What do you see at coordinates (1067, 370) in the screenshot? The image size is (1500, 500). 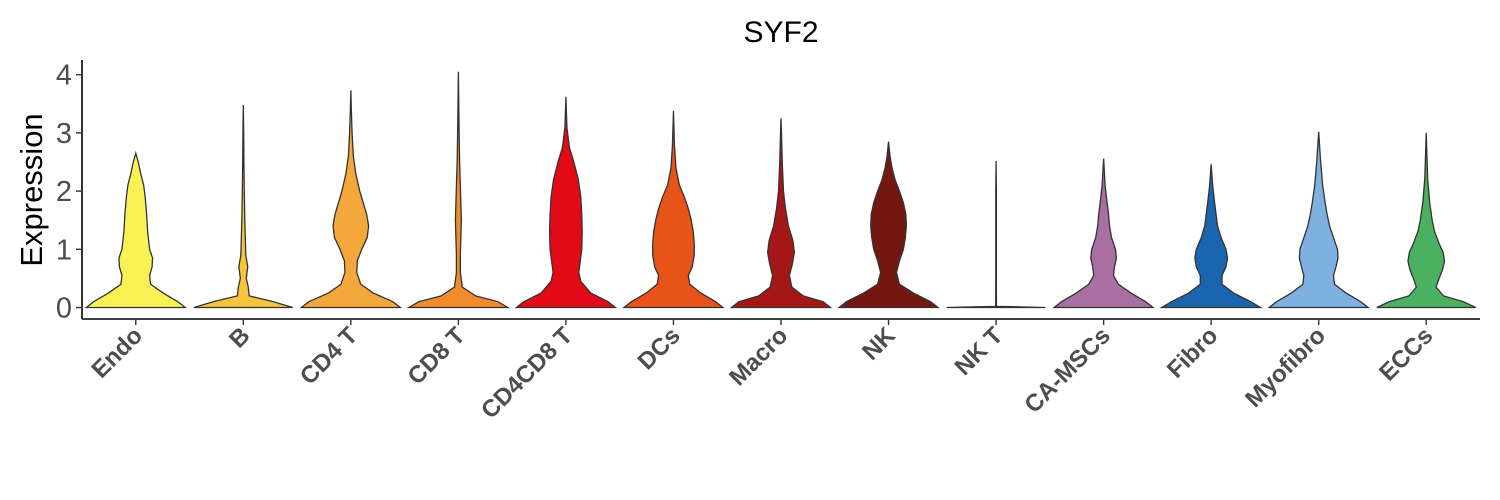 I see `x-tick-label-ca-mscs: CA-MSCs` at bounding box center [1067, 370].